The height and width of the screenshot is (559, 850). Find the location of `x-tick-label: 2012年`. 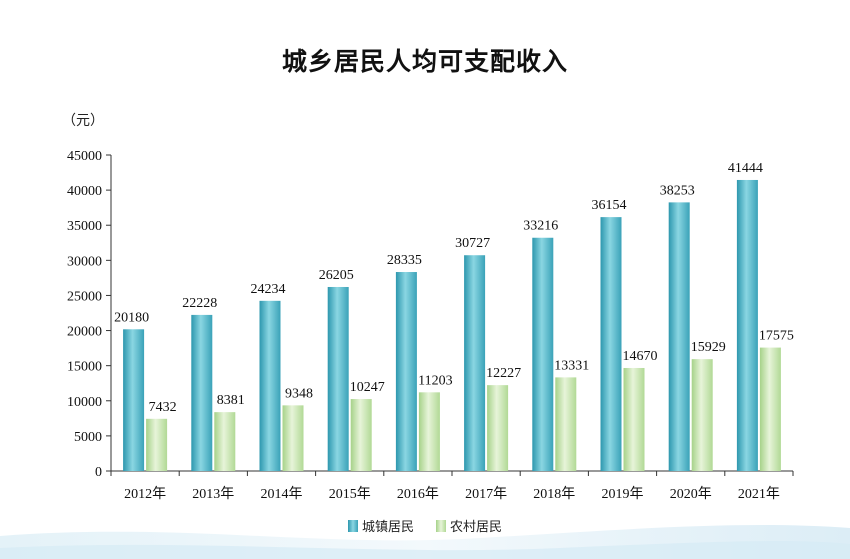

x-tick-label: 2012年 is located at coordinates (145, 494).